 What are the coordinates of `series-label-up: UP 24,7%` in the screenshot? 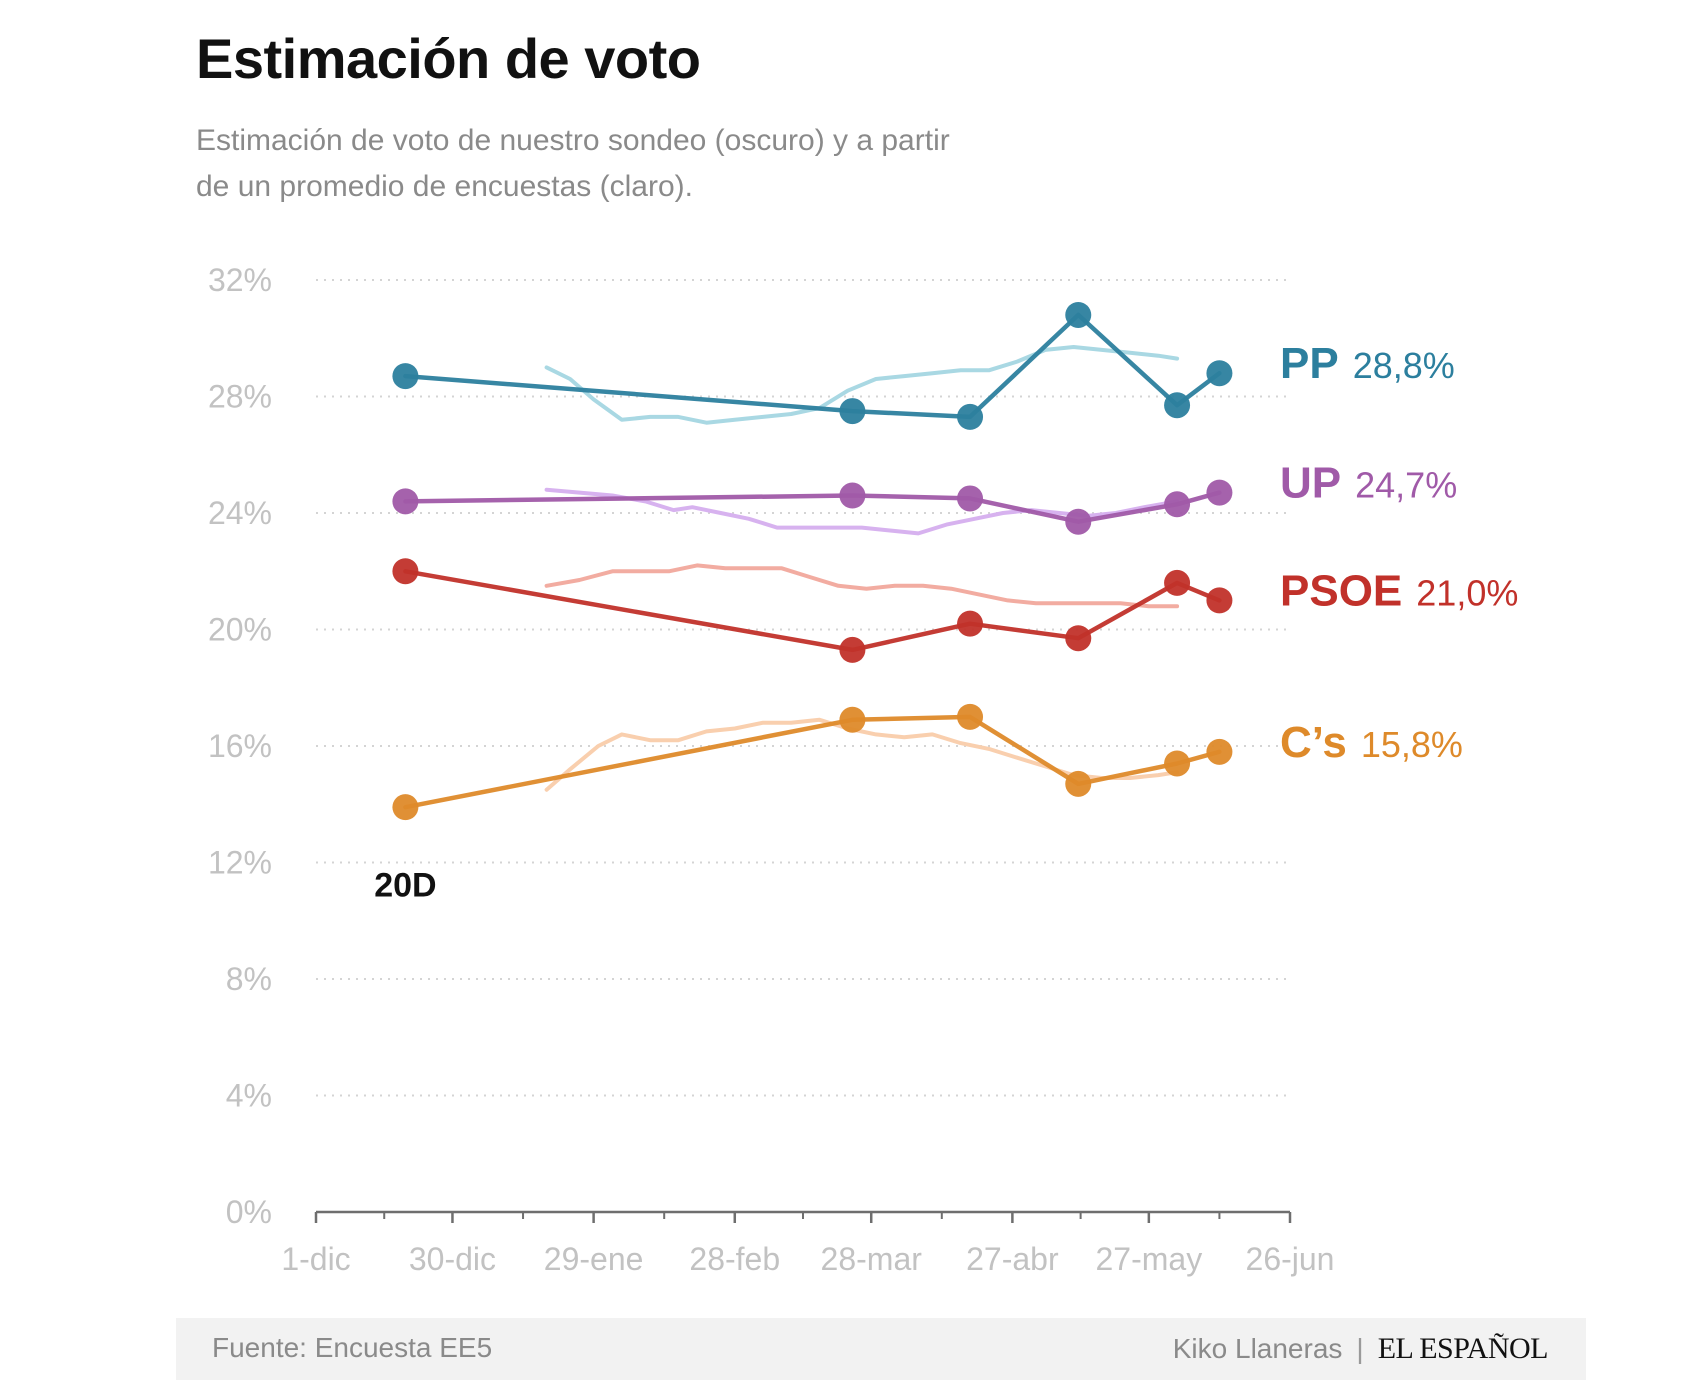 It's located at (1368, 483).